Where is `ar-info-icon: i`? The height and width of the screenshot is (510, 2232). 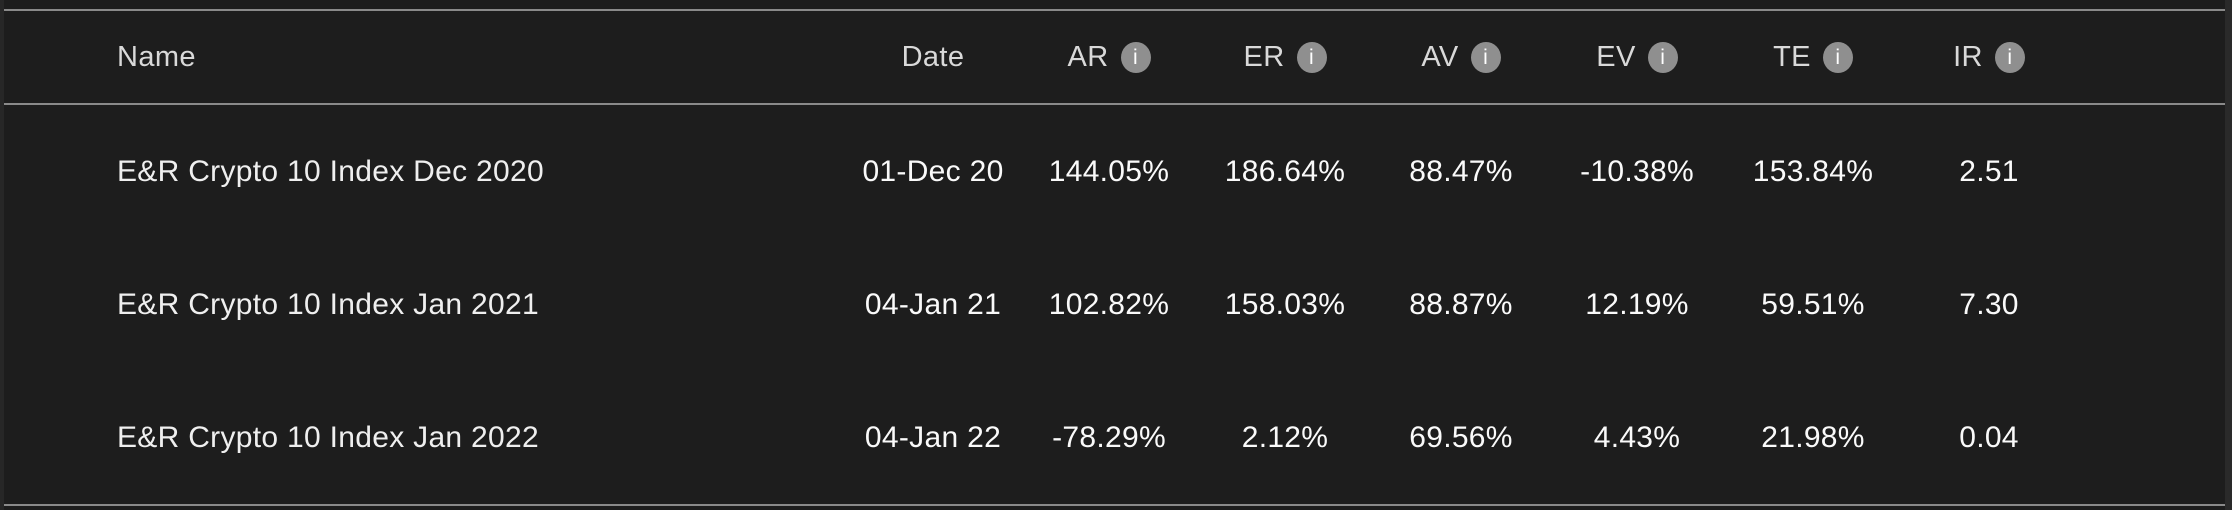
ar-info-icon: i is located at coordinates (1135, 57).